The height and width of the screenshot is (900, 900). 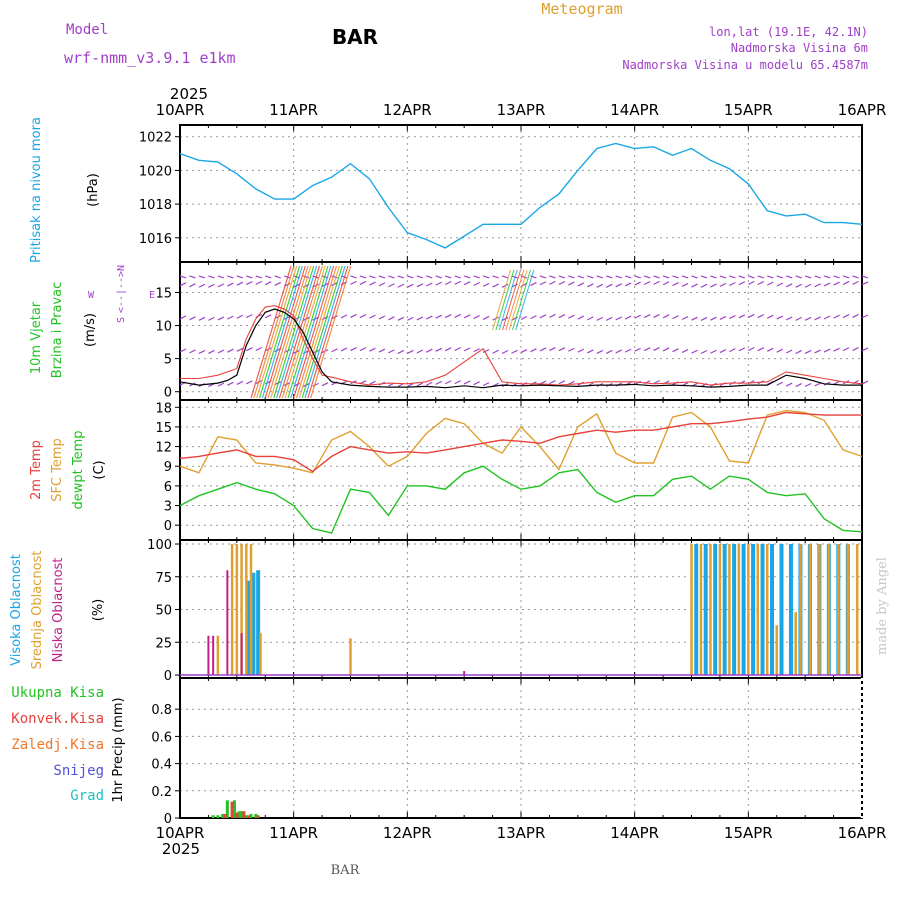 What do you see at coordinates (862, 833) in the screenshot?
I see `time-label-bottom: 16APR` at bounding box center [862, 833].